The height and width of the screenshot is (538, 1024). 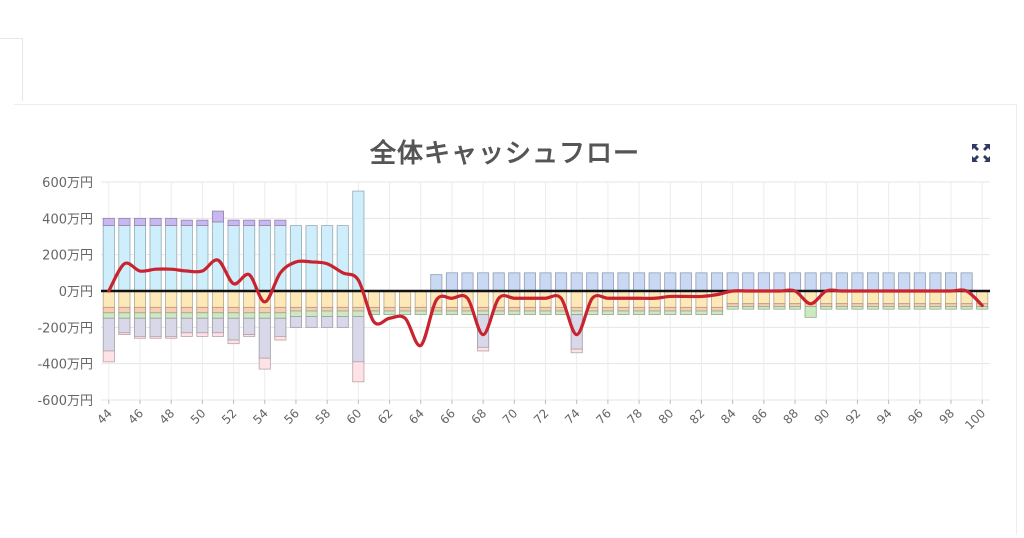 What do you see at coordinates (975, 419) in the screenshot?
I see `x-tick-label: 100` at bounding box center [975, 419].